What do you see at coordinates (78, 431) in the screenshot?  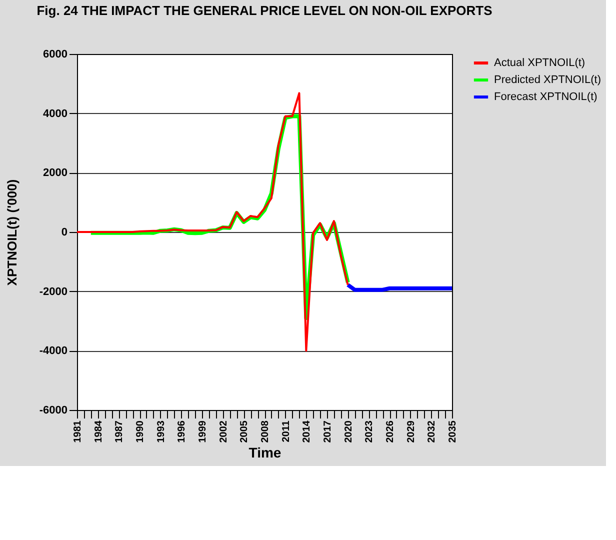 I see `x-tick-label: 1981` at bounding box center [78, 431].